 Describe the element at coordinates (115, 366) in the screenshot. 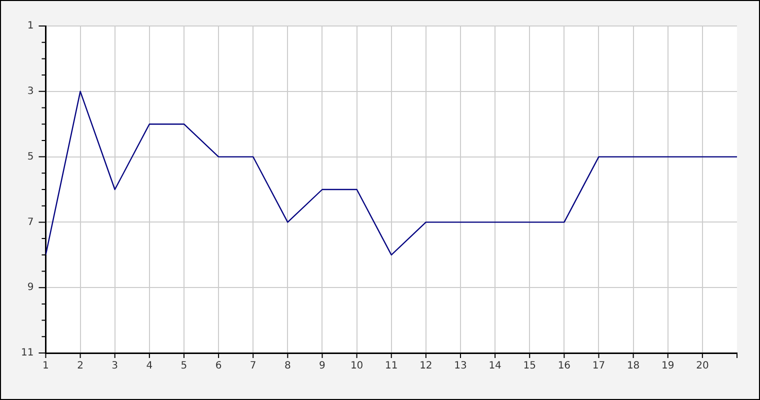

I see `x-tick-label: 3` at that location.